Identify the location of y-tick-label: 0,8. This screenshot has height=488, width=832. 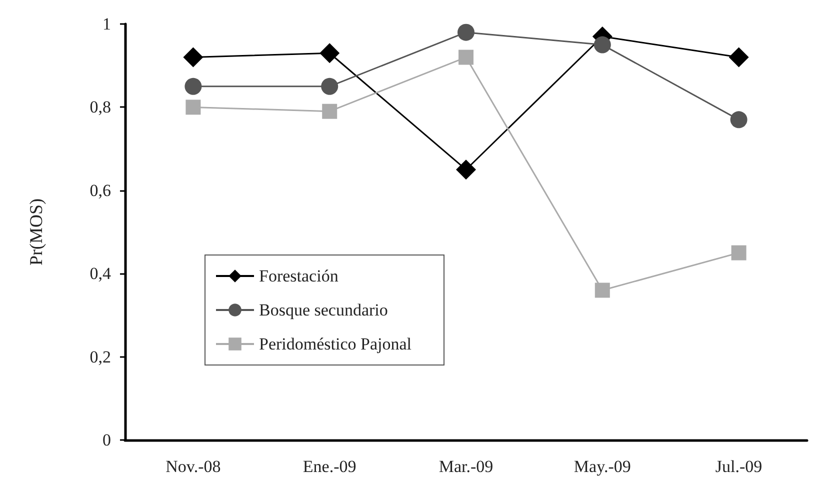
(100, 107).